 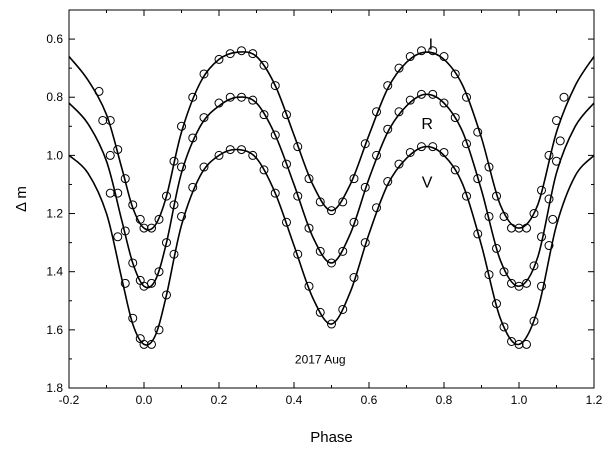 I want to click on series-label-v: V, so click(x=427, y=182).